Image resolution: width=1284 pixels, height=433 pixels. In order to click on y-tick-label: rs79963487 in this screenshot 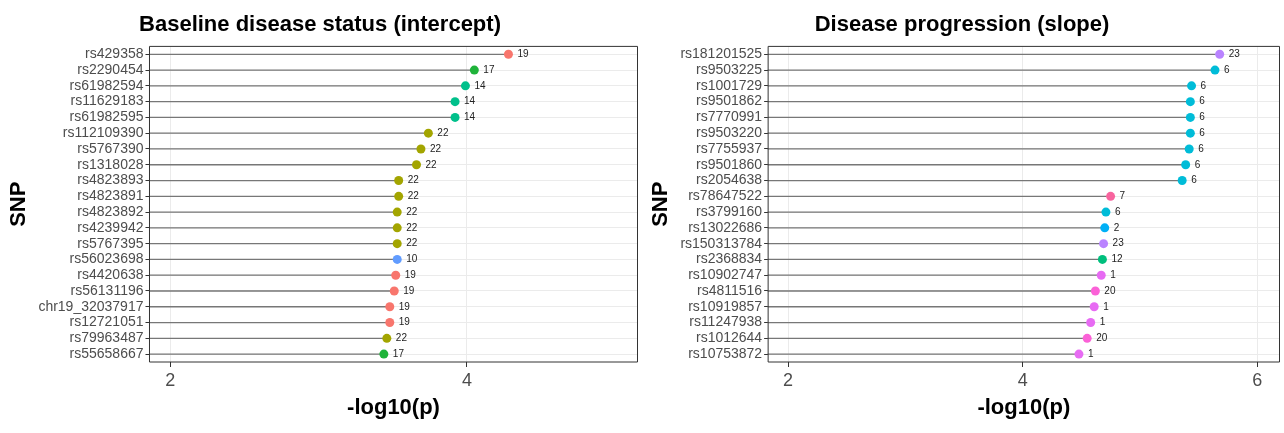, I will do `click(106, 337)`.